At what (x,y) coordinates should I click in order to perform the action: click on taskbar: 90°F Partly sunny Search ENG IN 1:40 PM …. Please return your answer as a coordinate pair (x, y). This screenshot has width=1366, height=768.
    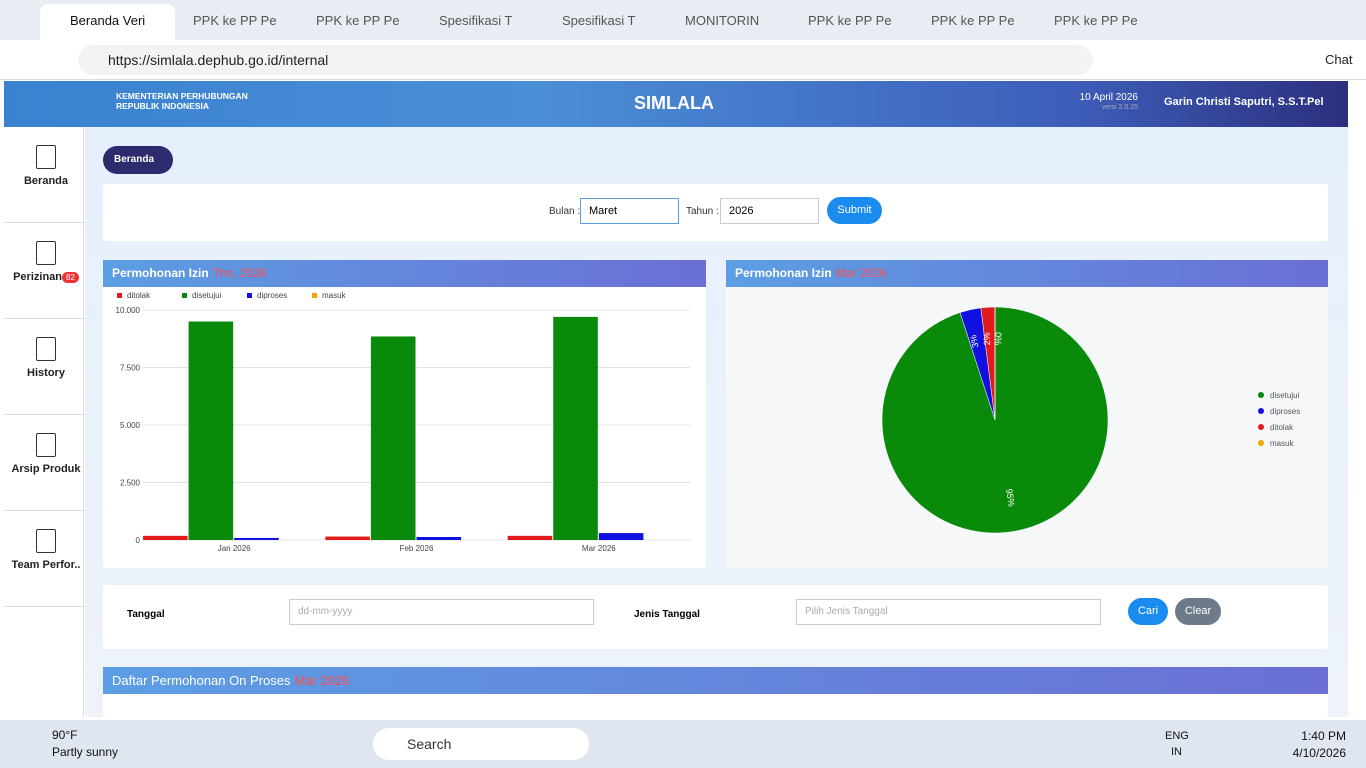
    Looking at the image, I should click on (683, 744).